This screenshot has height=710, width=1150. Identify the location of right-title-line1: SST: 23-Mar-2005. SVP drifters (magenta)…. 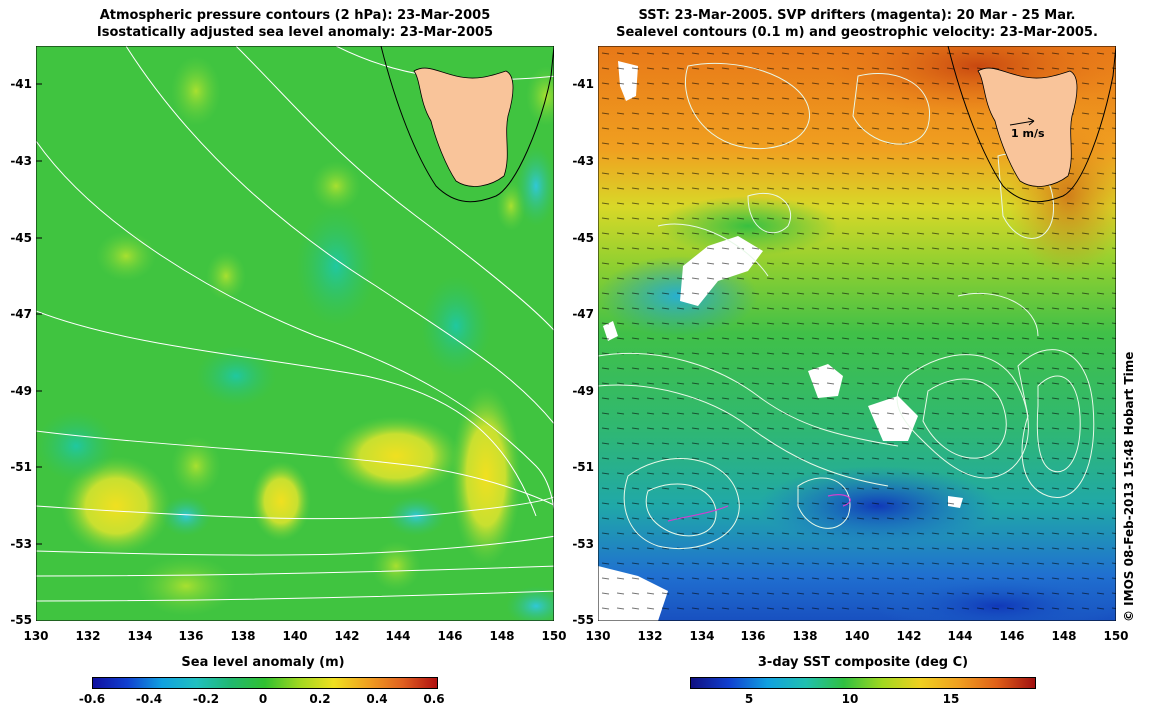
(857, 15).